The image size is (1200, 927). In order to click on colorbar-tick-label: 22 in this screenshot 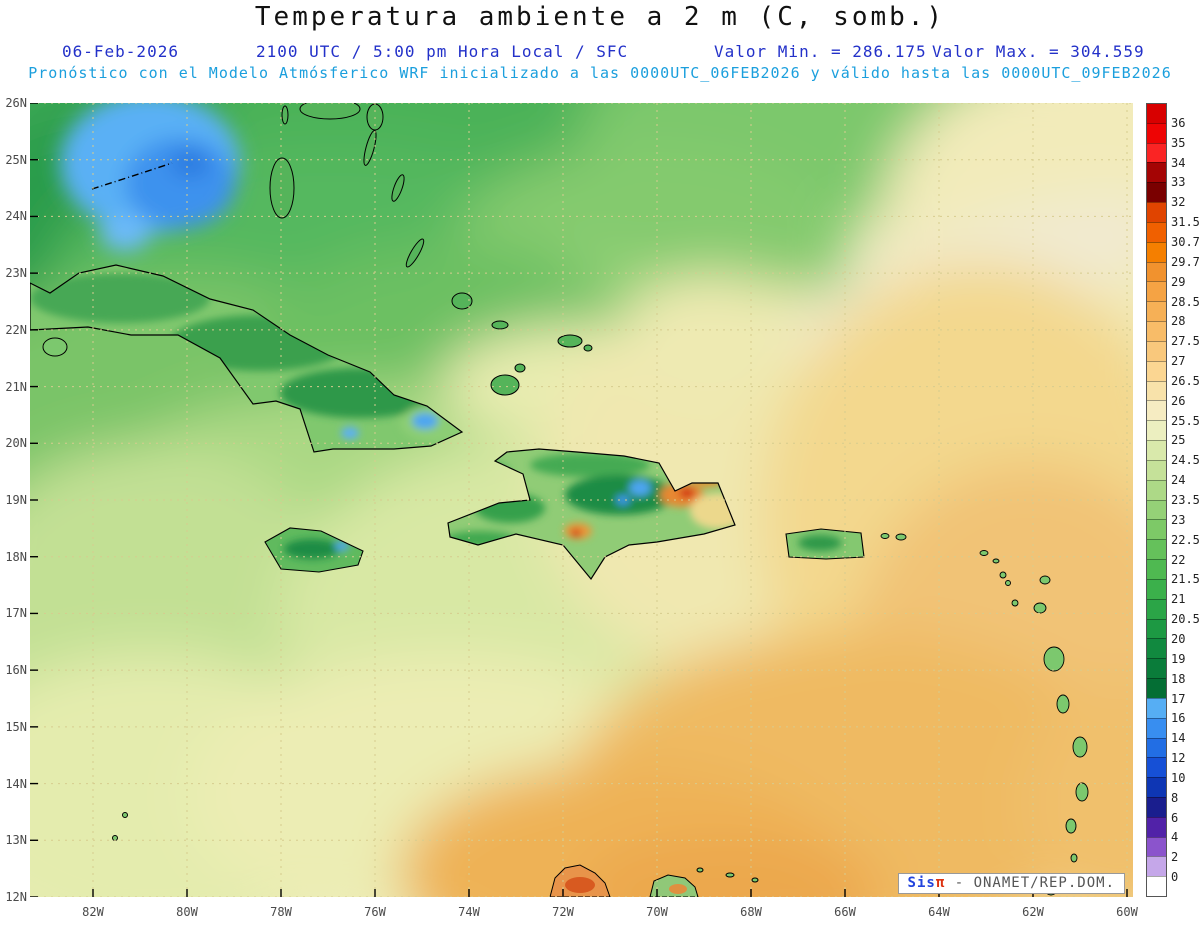, I will do `click(1178, 559)`.